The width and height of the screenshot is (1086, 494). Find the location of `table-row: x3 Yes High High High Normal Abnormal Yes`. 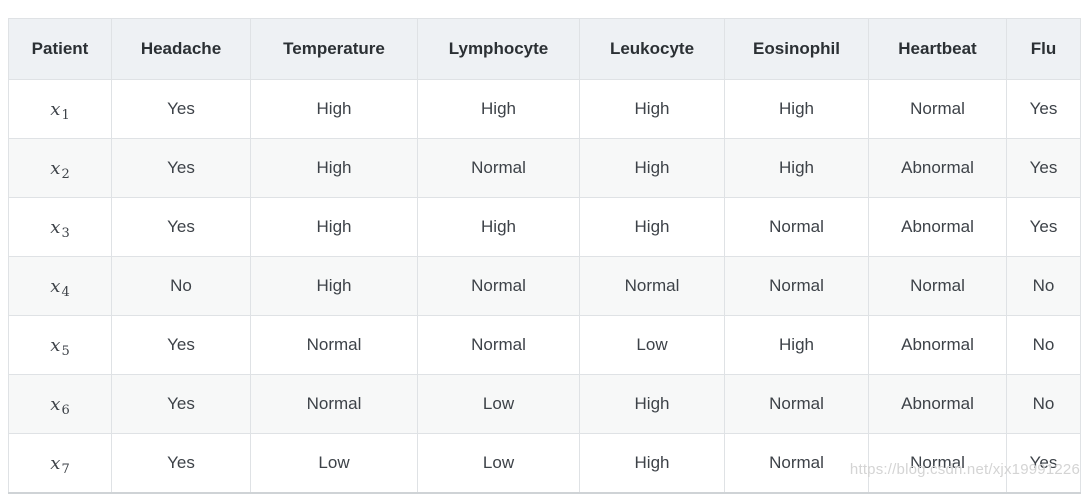

table-row: x3 Yes High High High Normal Abnormal Yes is located at coordinates (544, 227).